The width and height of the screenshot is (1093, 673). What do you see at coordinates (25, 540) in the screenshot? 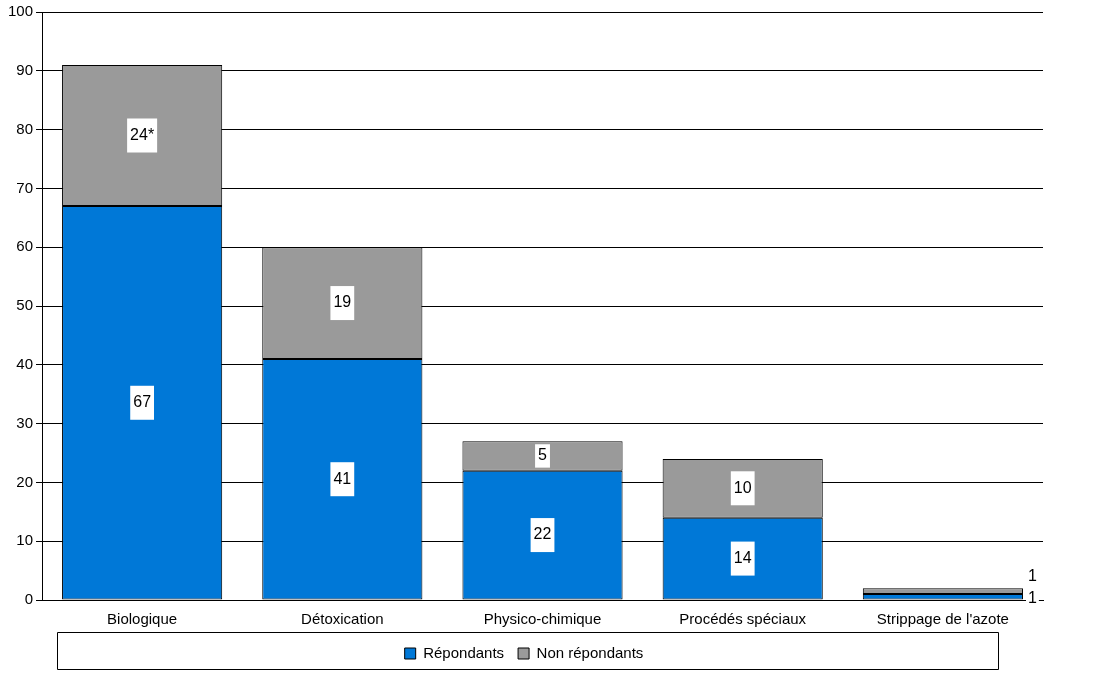
I see `y-tick-label: 10` at bounding box center [25, 540].